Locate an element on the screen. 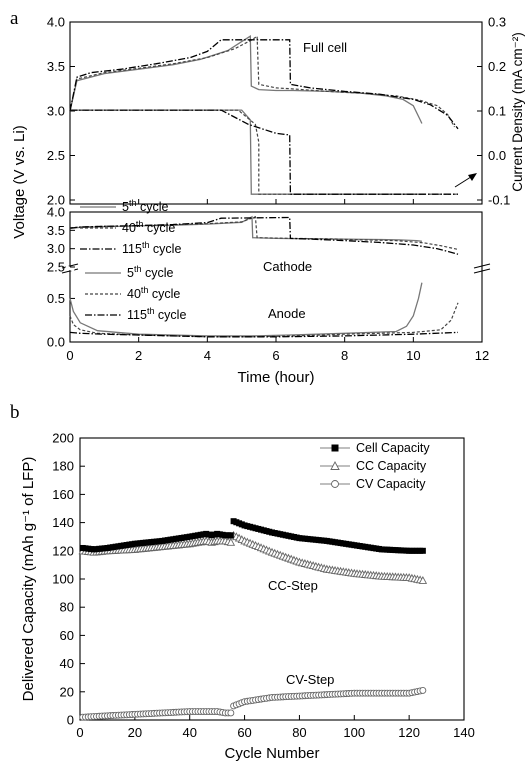 The height and width of the screenshot is (770, 531). cc-step-annotation: CC-Step is located at coordinates (293, 585).